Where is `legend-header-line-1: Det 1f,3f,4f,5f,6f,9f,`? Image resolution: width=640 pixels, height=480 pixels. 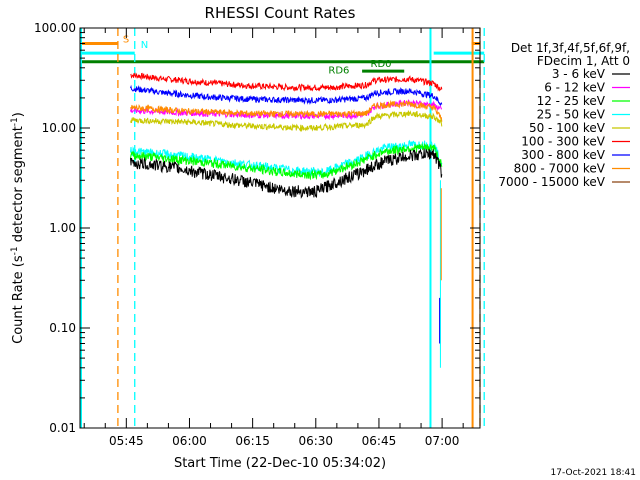 legend-header-line-1: Det 1f,3f,4f,5f,6f,9f, is located at coordinates (570, 48).